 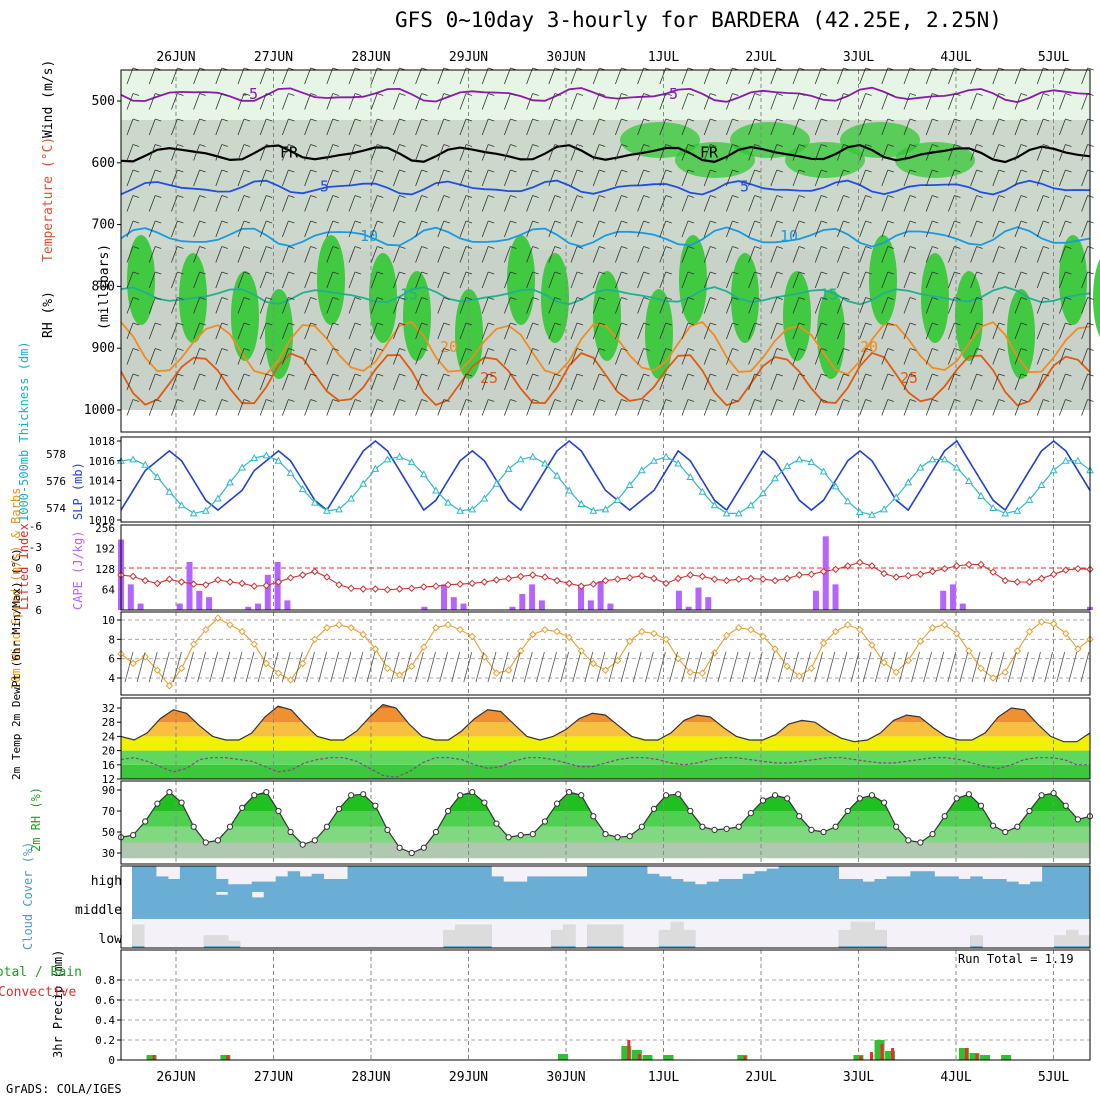 What do you see at coordinates (105, 1040) in the screenshot?
I see `precip-tick-label: 0.2` at bounding box center [105, 1040].